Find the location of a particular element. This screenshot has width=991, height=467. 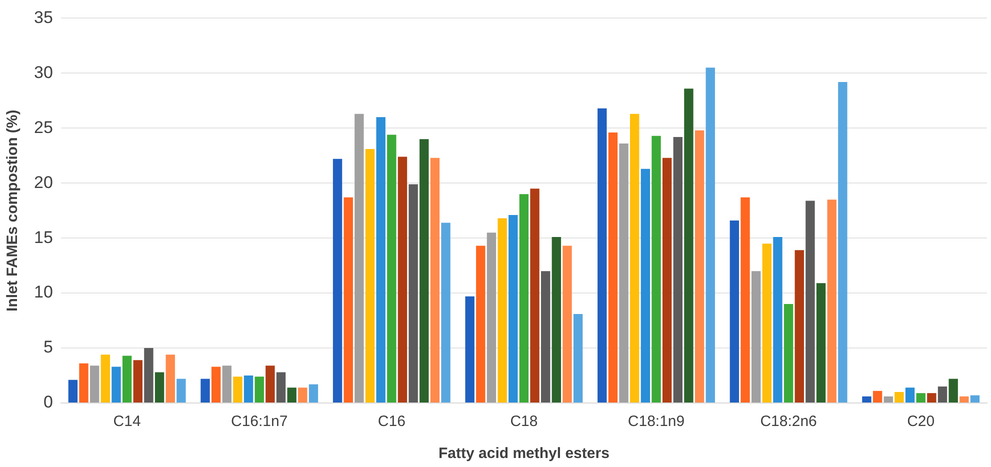

y-tick-label: 10 is located at coordinates (43, 292).